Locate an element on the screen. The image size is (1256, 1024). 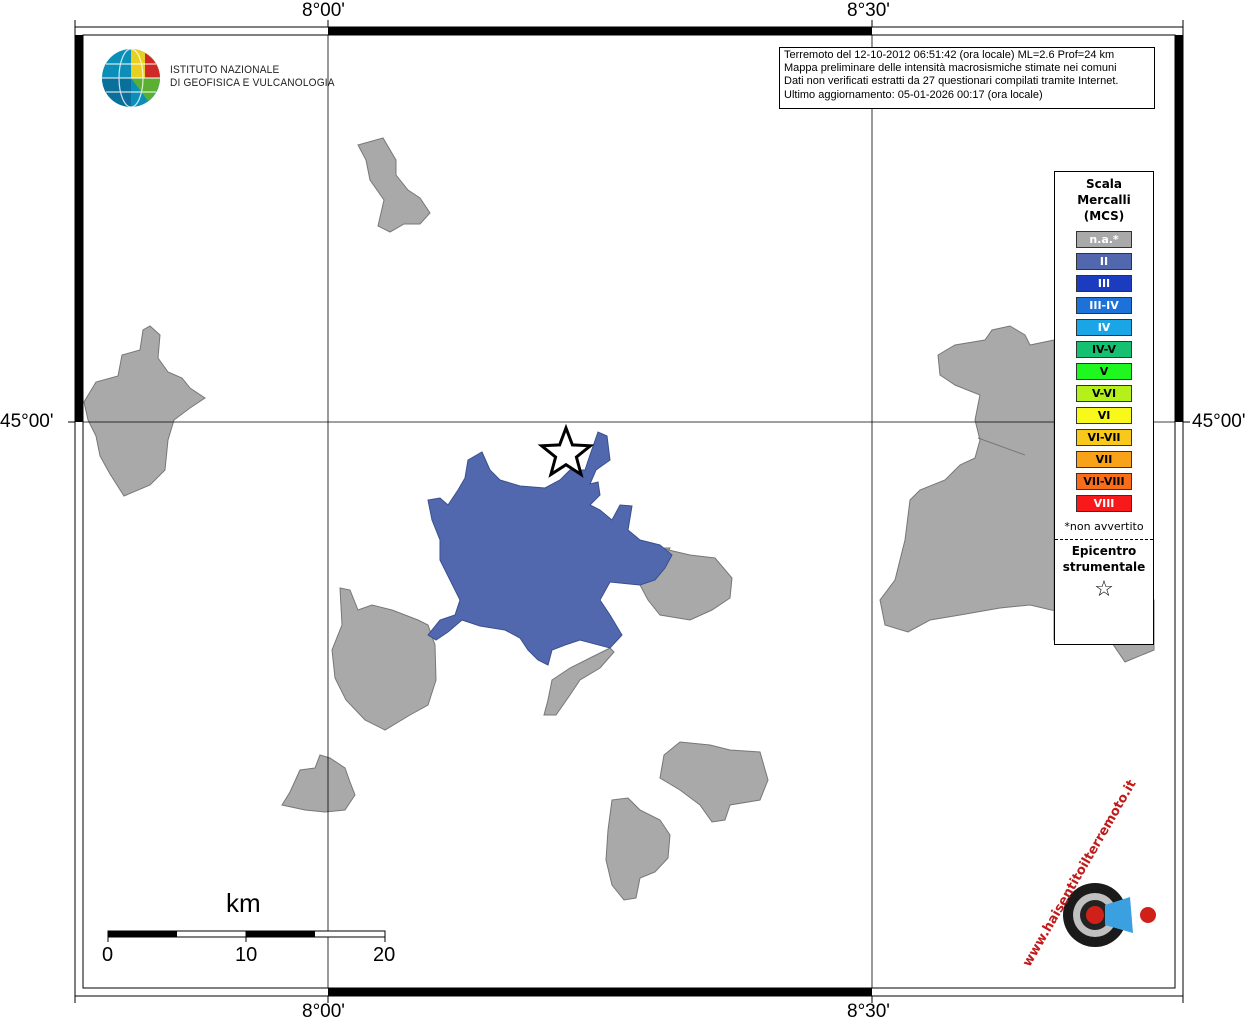
municipality-internal-border is located at coordinates (1001, 446).